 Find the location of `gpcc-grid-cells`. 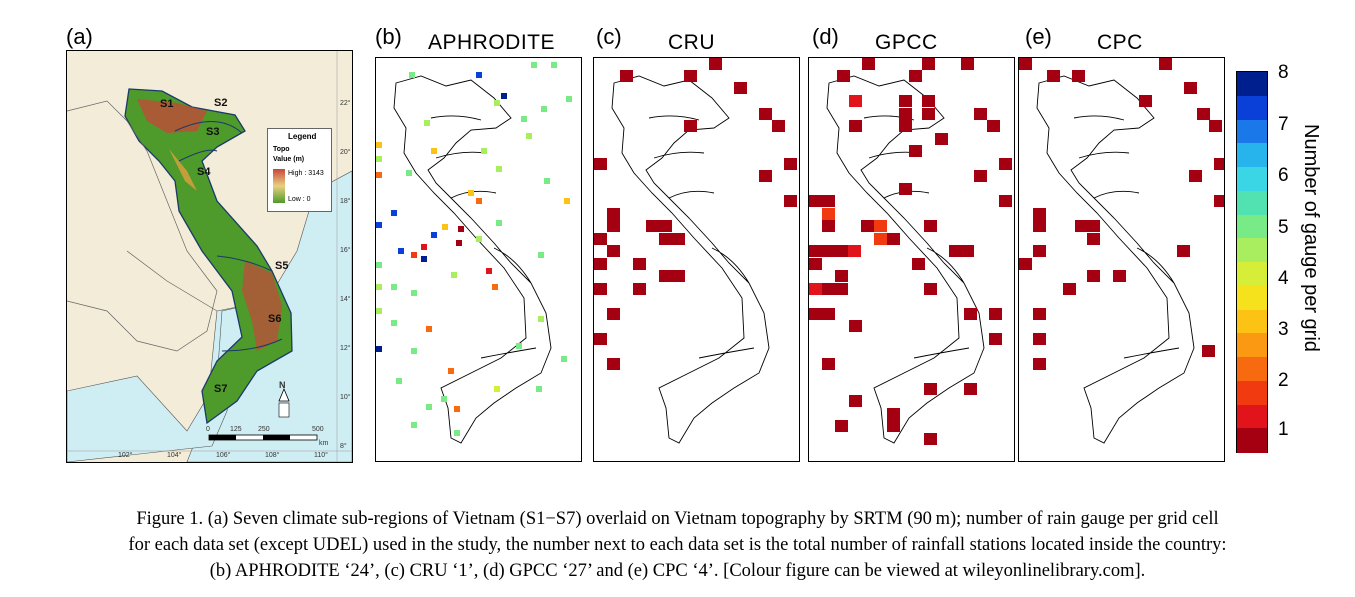

gpcc-grid-cells is located at coordinates (910, 251).